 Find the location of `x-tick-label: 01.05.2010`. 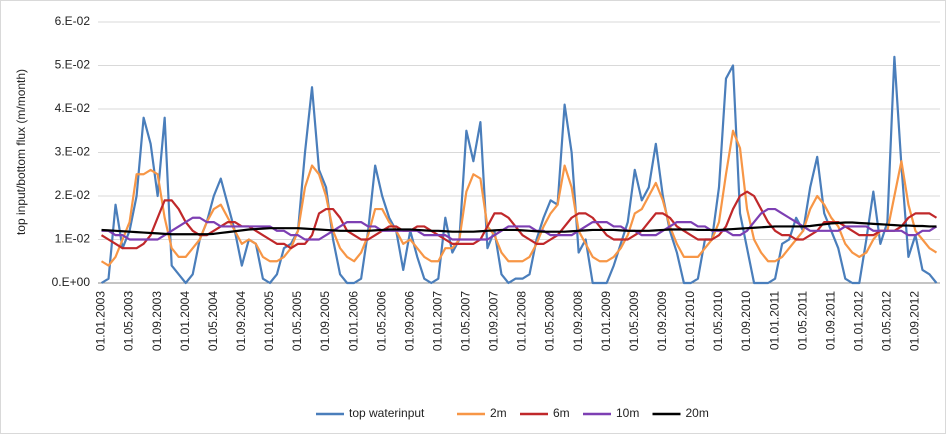

x-tick-label: 01.05.2010 is located at coordinates (718, 321).